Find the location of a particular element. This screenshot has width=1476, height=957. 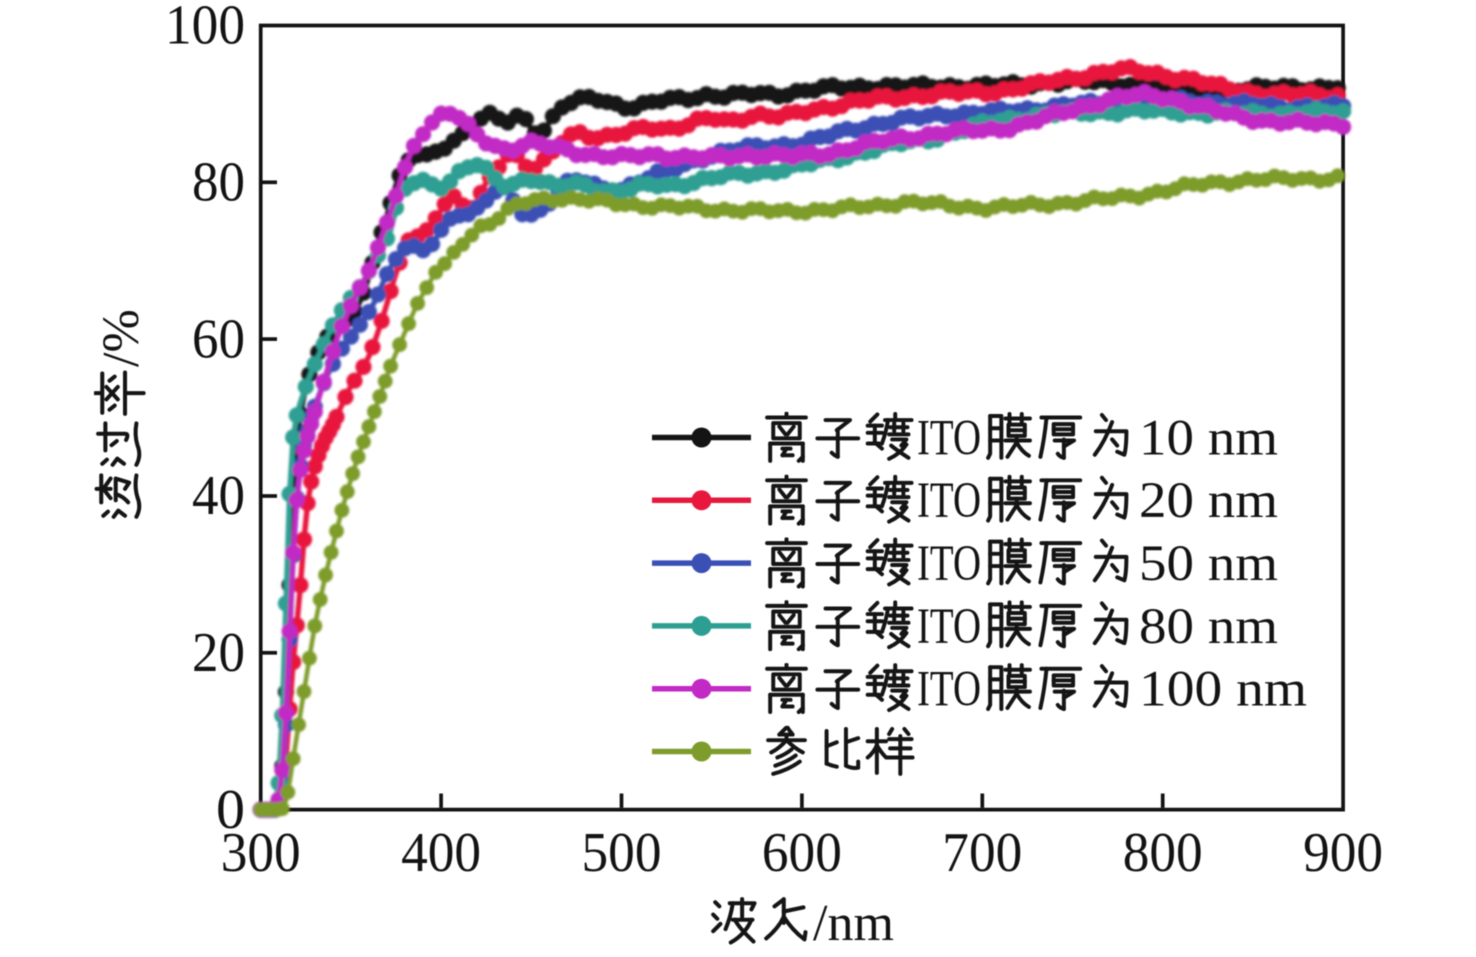

svg-text: 600 is located at coordinates (802, 853).